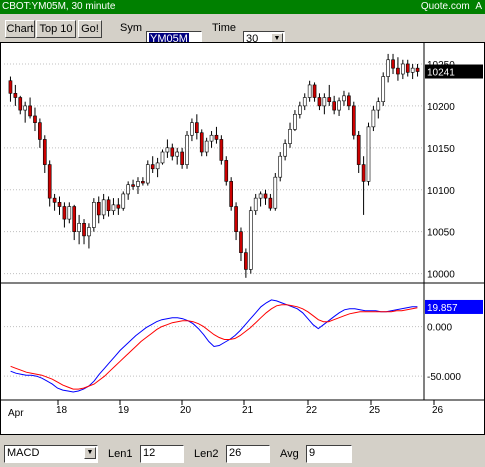 Image resolution: width=485 pixels, height=467 pixels. Describe the element at coordinates (375, 410) in the screenshot. I see `time-tick-label: 25` at that location.